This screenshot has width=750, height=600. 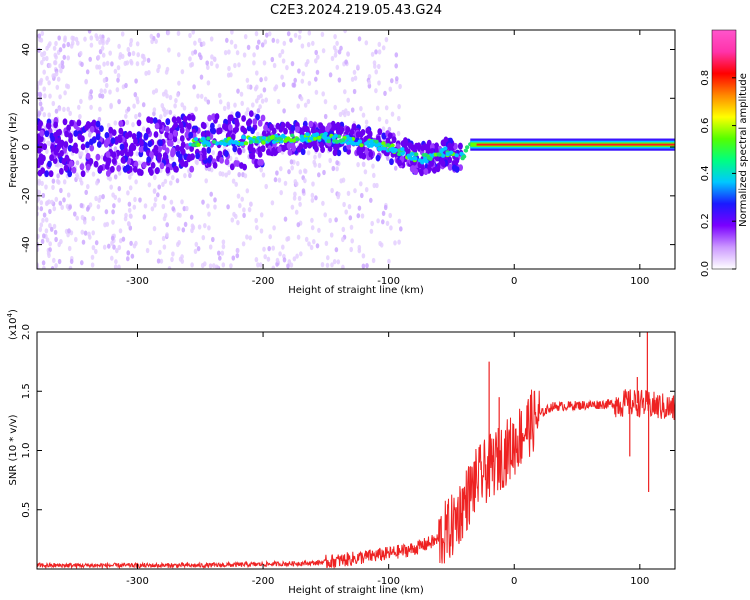 What do you see at coordinates (575, 144) in the screenshot?
I see `carrier-band-peak` at bounding box center [575, 144].